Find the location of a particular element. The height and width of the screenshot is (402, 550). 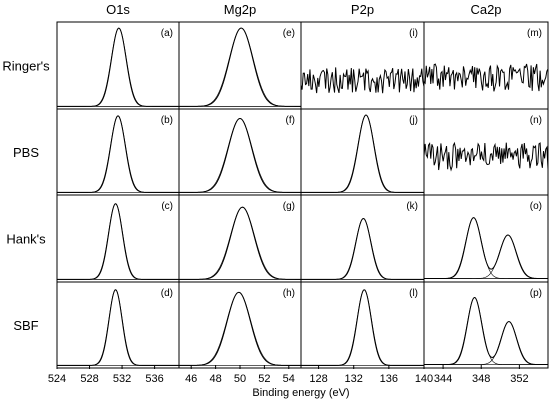

spectrum-j is located at coordinates (362, 153).